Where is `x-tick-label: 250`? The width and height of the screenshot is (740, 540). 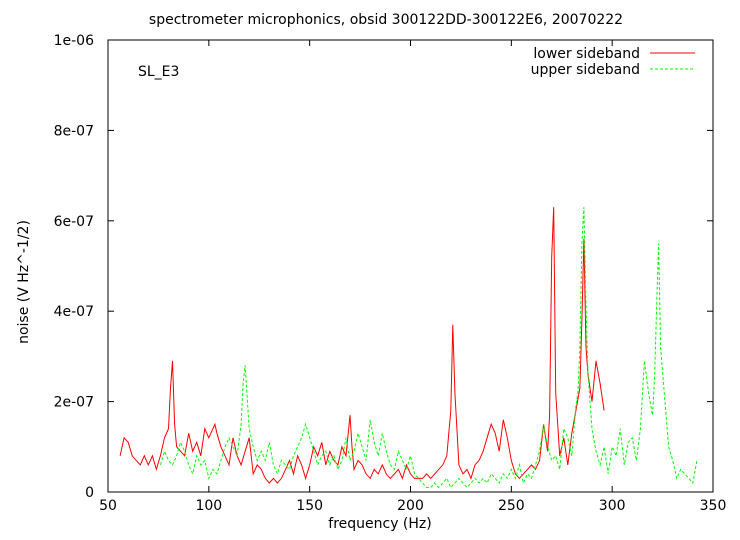
x-tick-label: 250 is located at coordinates (511, 506).